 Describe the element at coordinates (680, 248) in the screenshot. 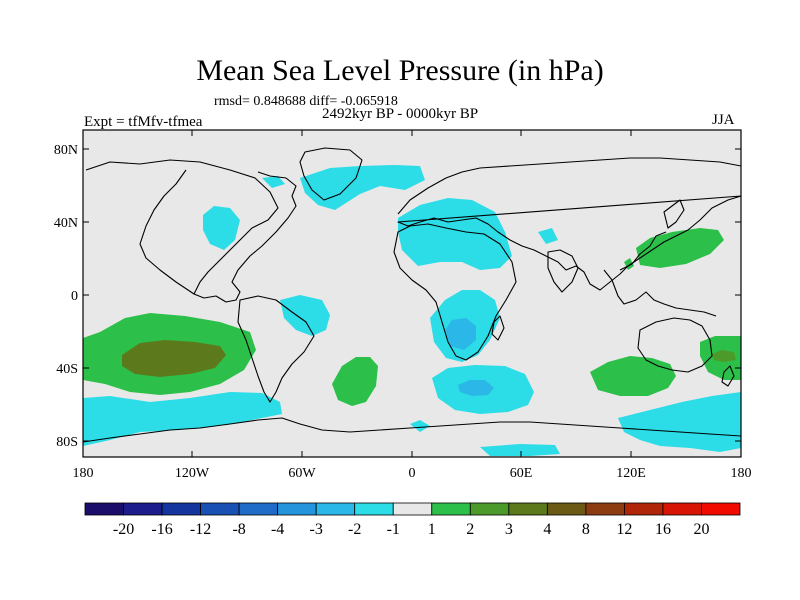

I see `anomaly-northwest-pacific` at that location.